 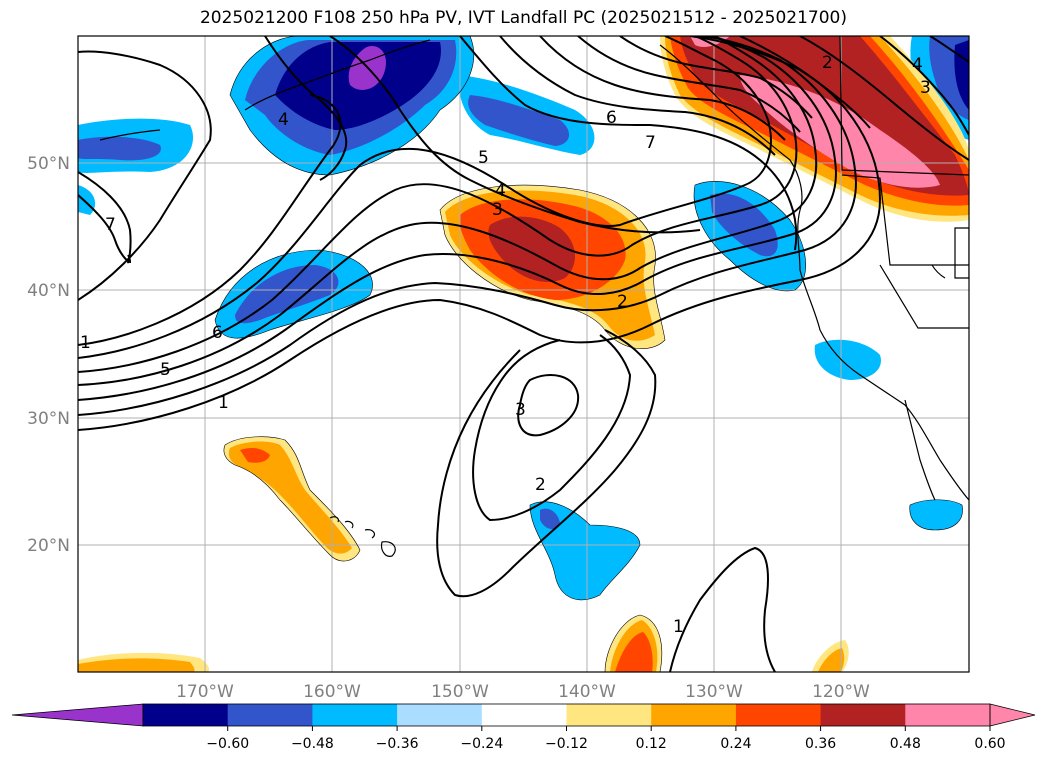 What do you see at coordinates (651, 744) in the screenshot?
I see `colorbar-tick-label: 0.12` at bounding box center [651, 744].